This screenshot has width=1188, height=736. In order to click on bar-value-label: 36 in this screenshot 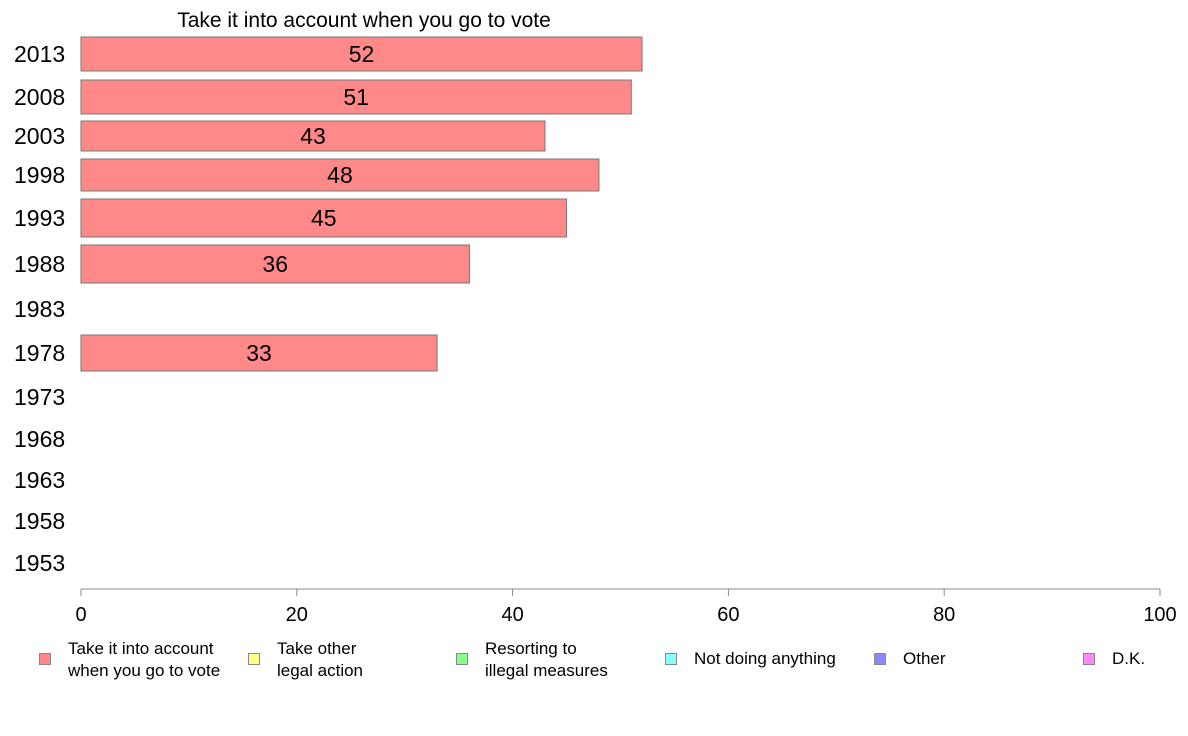, I will do `click(275, 264)`.